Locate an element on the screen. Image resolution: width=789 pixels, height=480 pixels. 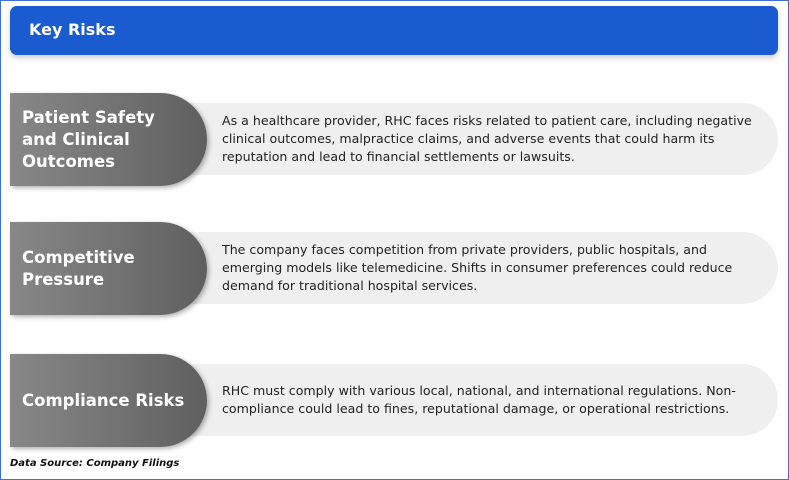
header-banner: Key Risks is located at coordinates (394, 30).